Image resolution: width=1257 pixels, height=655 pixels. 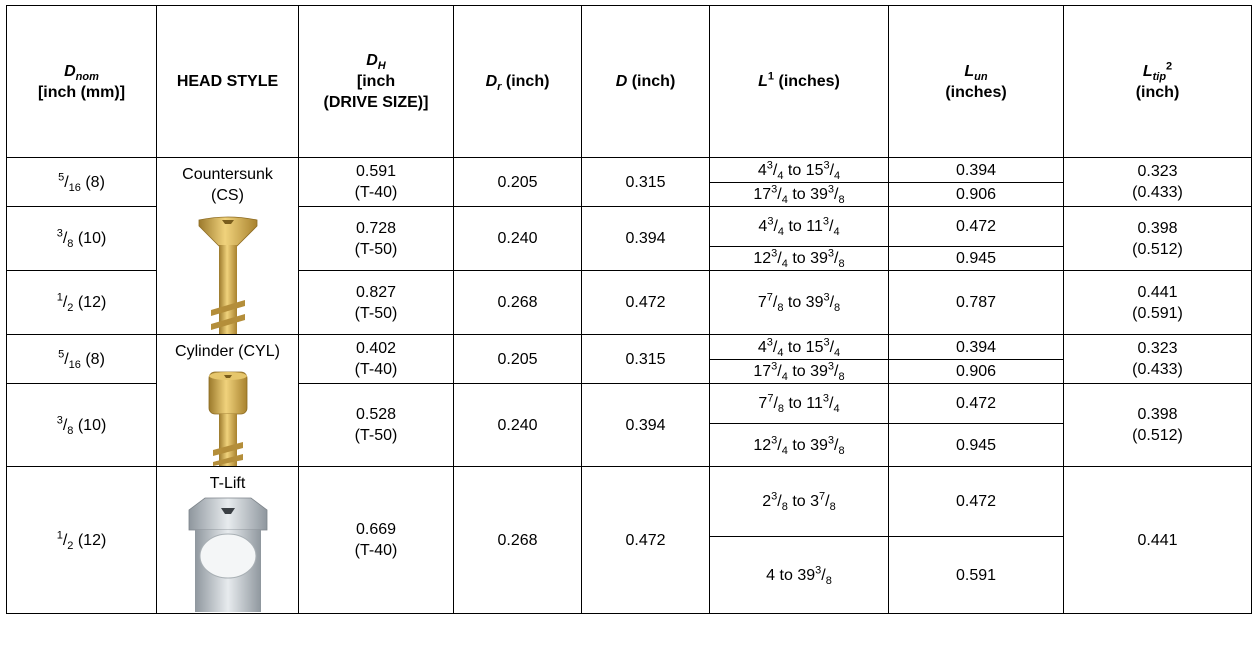 What do you see at coordinates (376, 425) in the screenshot?
I see `dh-cell: 0.528 (T-50)` at bounding box center [376, 425].